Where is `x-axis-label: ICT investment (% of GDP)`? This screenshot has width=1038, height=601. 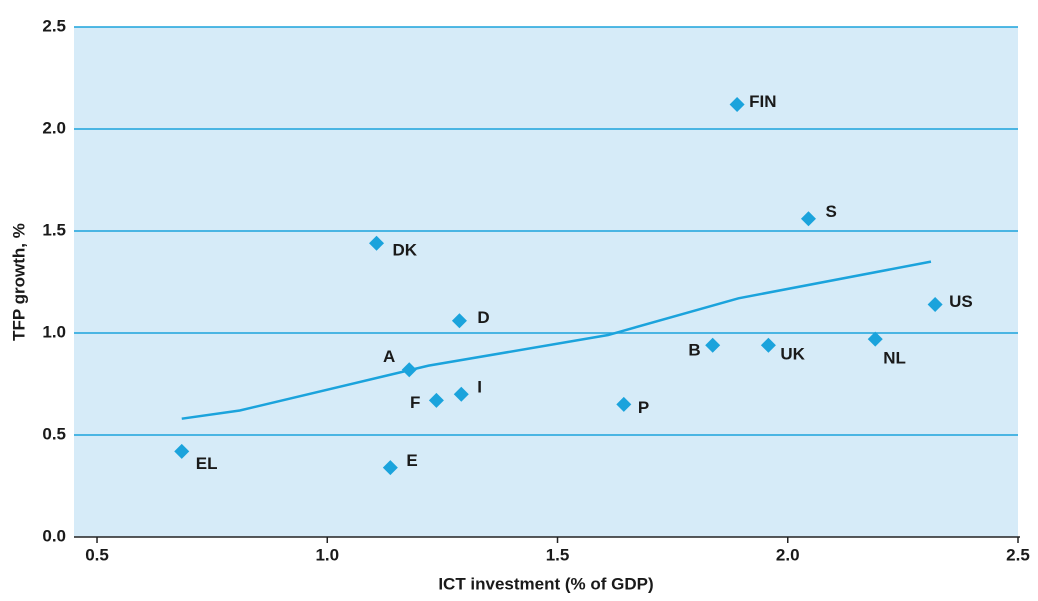
x-axis-label: ICT investment (% of GDP) is located at coordinates (545, 583).